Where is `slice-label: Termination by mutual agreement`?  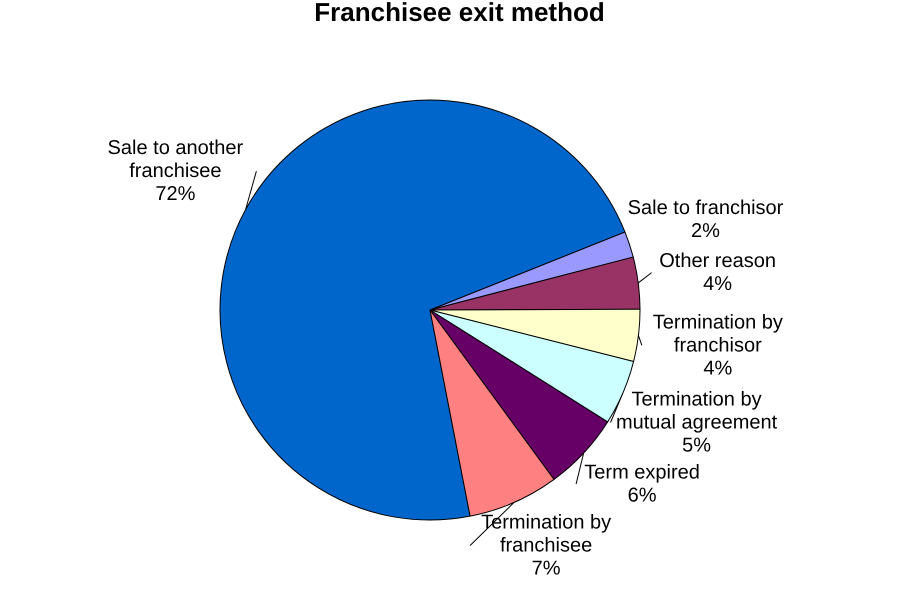
slice-label: Termination by mutual agreement is located at coordinates (697, 411).